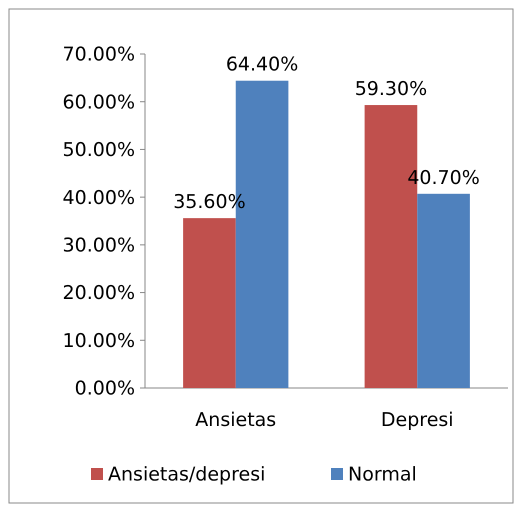 The image size is (522, 512). Describe the element at coordinates (98, 197) in the screenshot. I see `y-tick-label: 40.00%` at that location.